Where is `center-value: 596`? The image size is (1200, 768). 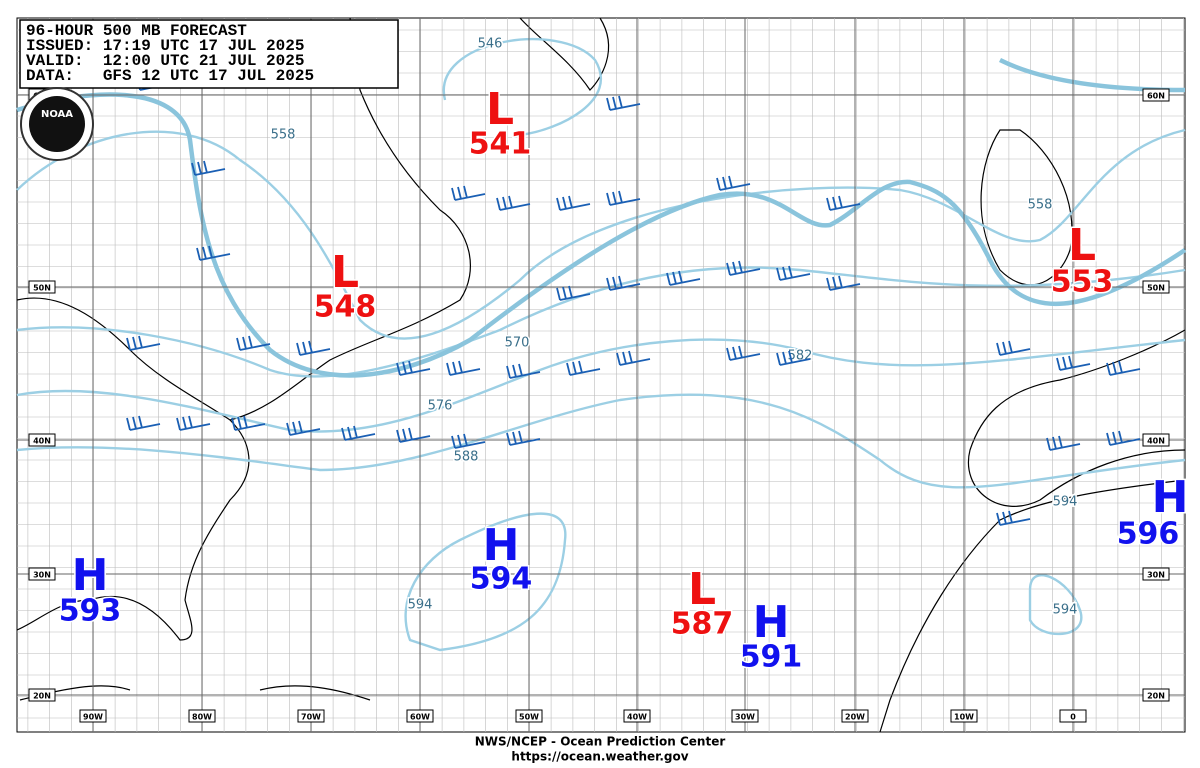
center-value: 596 is located at coordinates (1148, 534).